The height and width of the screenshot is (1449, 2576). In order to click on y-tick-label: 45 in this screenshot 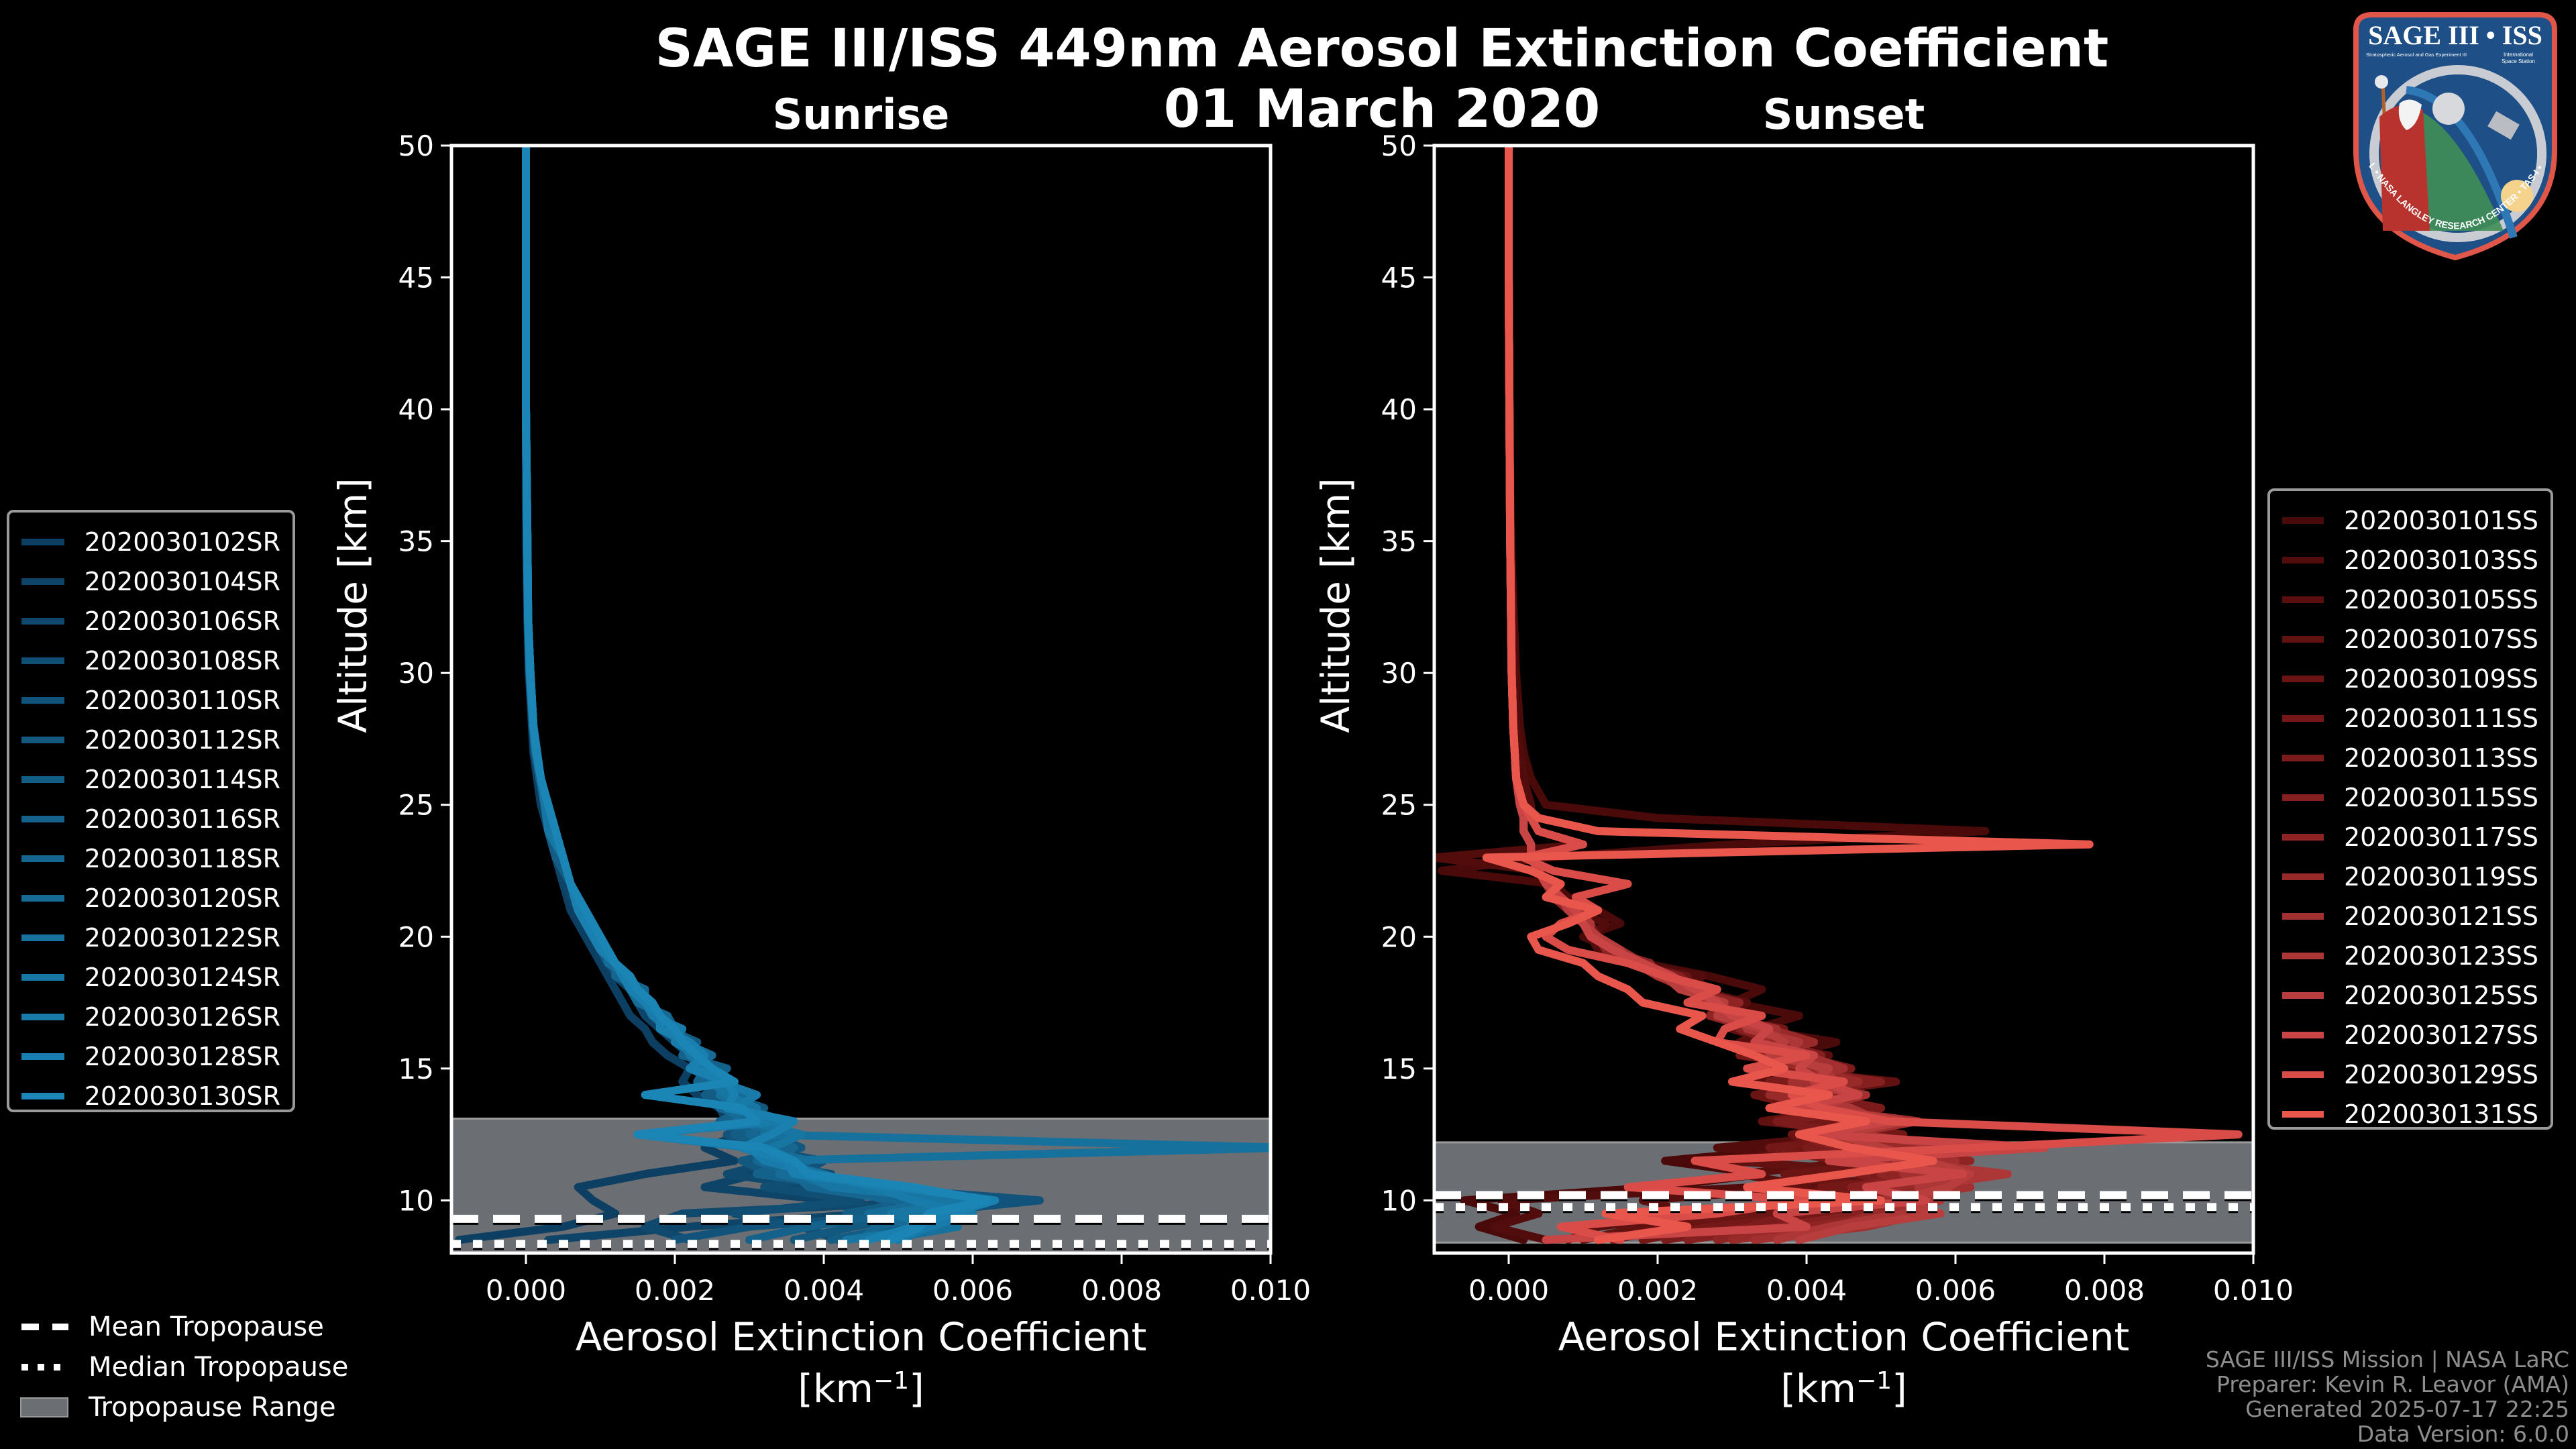, I will do `click(1399, 278)`.